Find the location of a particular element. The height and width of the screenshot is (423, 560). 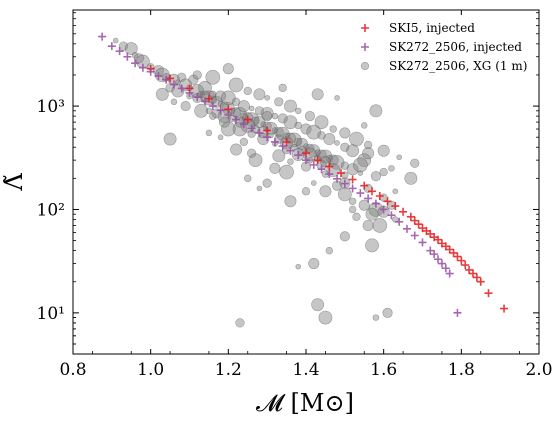

legend-label: SKI5, injected is located at coordinates (432, 28).